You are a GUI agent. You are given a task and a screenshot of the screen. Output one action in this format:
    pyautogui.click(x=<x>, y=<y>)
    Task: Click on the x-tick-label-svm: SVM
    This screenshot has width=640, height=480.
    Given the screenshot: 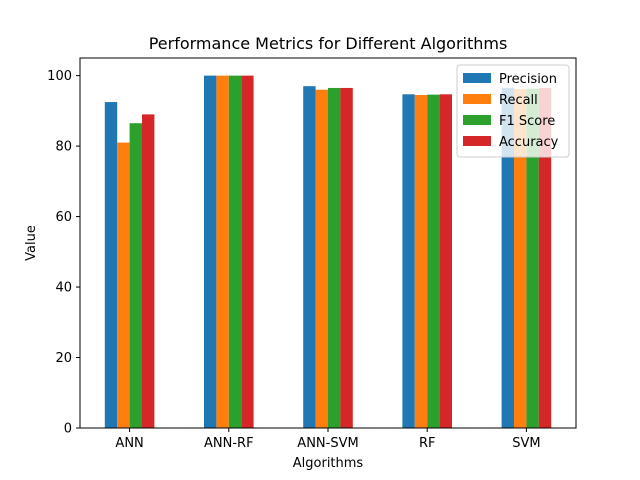 What is the action you would take?
    pyautogui.click(x=526, y=443)
    